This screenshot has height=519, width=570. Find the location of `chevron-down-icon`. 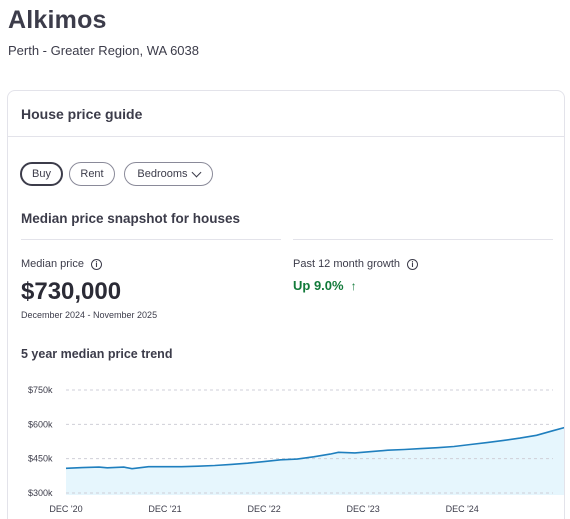

chevron-down-icon is located at coordinates (196, 172).